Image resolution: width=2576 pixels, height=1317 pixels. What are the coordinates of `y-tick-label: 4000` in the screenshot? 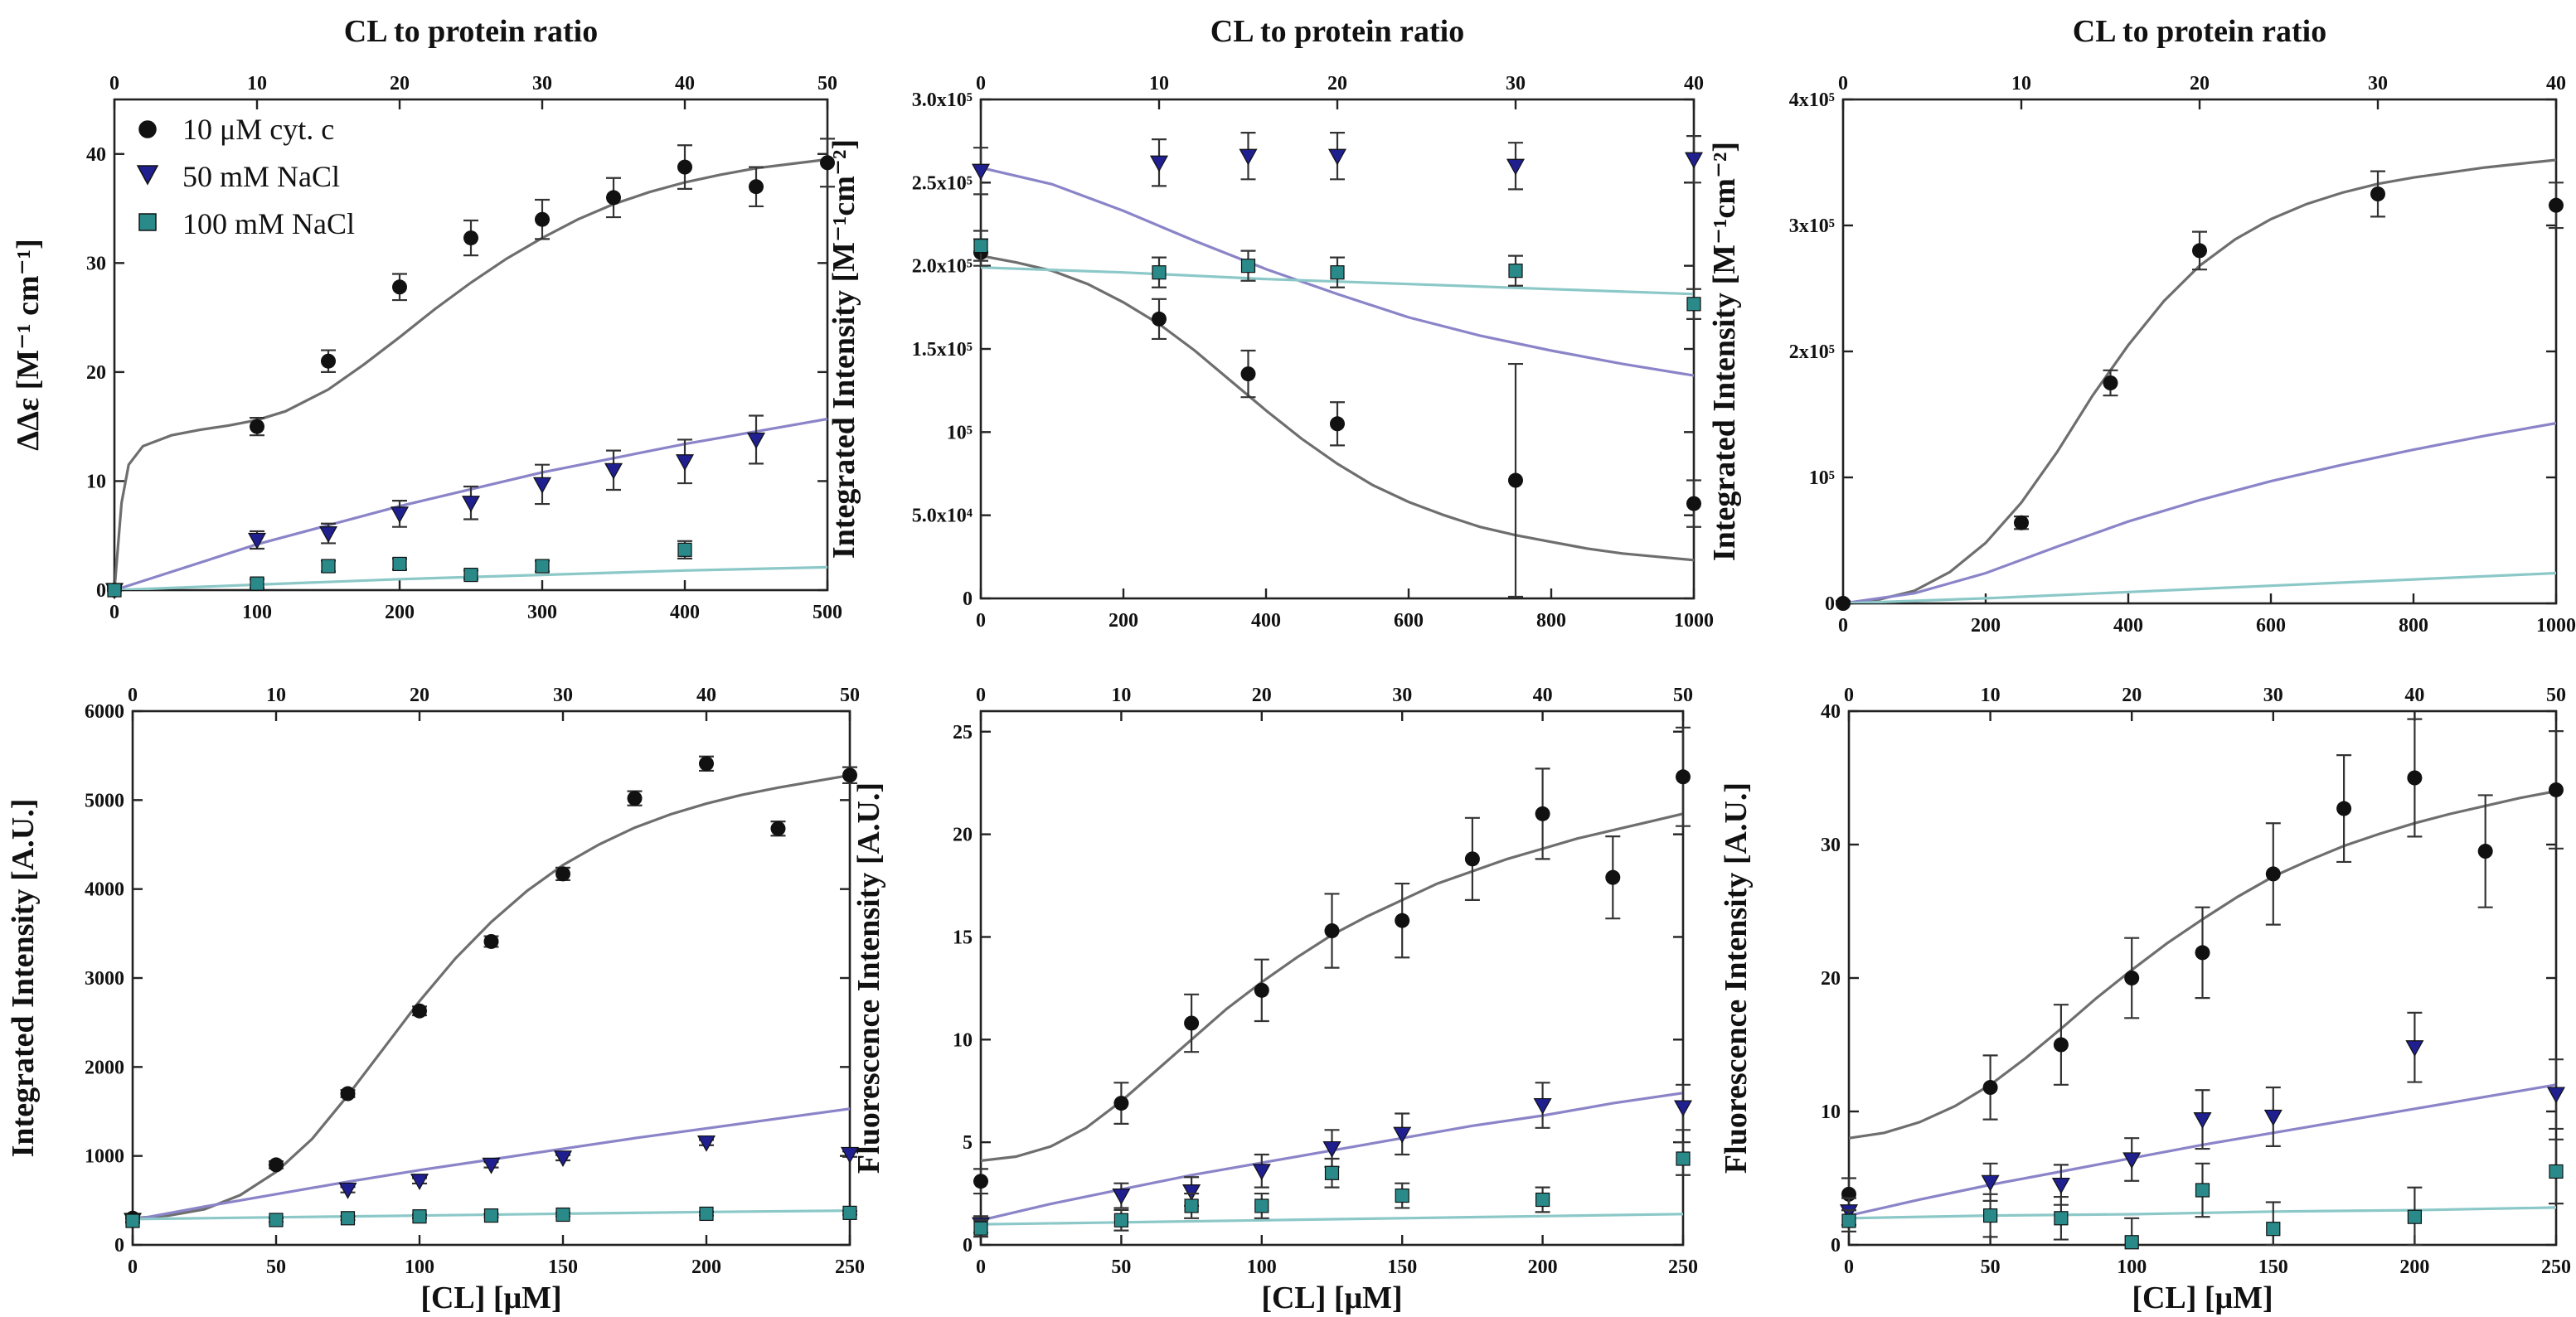 It's located at (104, 890).